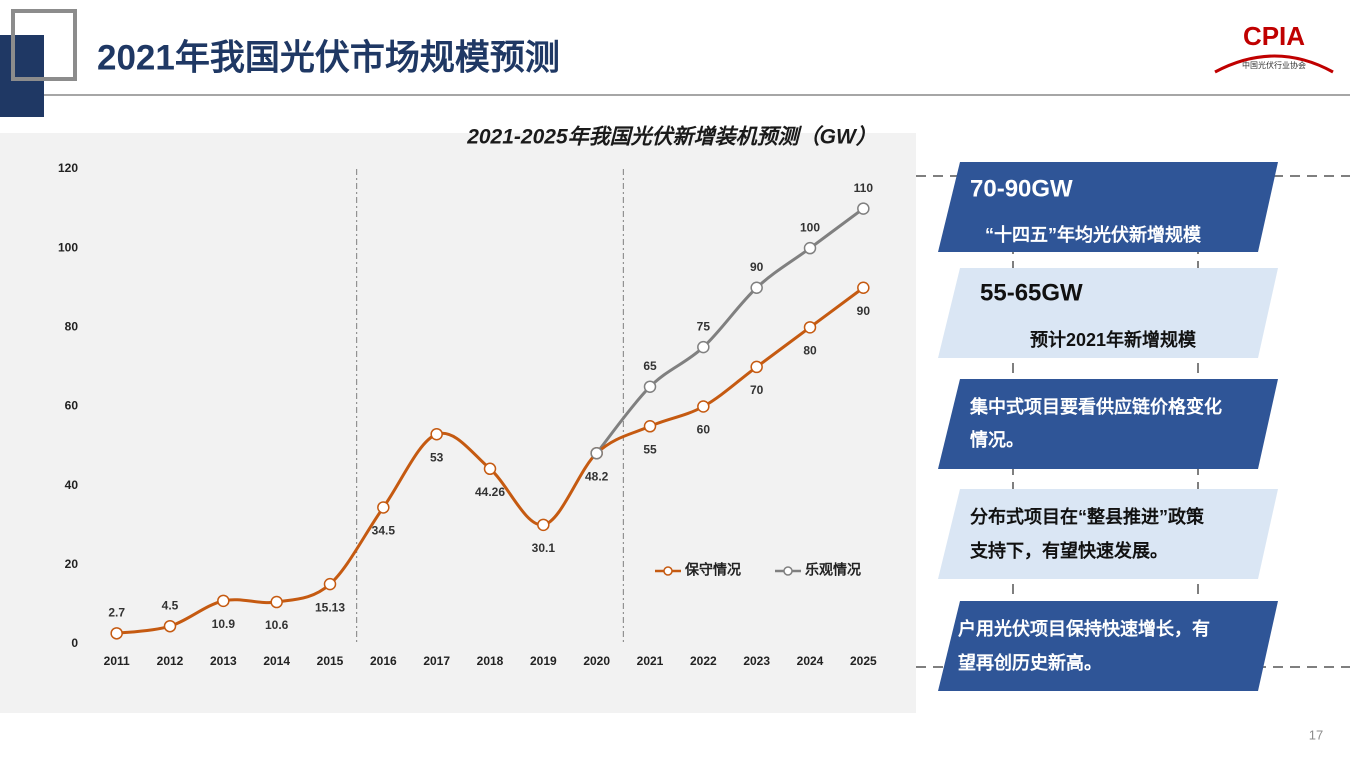 Image resolution: width=1350 pixels, height=759 pixels. What do you see at coordinates (383, 661) in the screenshot?
I see `x-tick-label: 2016` at bounding box center [383, 661].